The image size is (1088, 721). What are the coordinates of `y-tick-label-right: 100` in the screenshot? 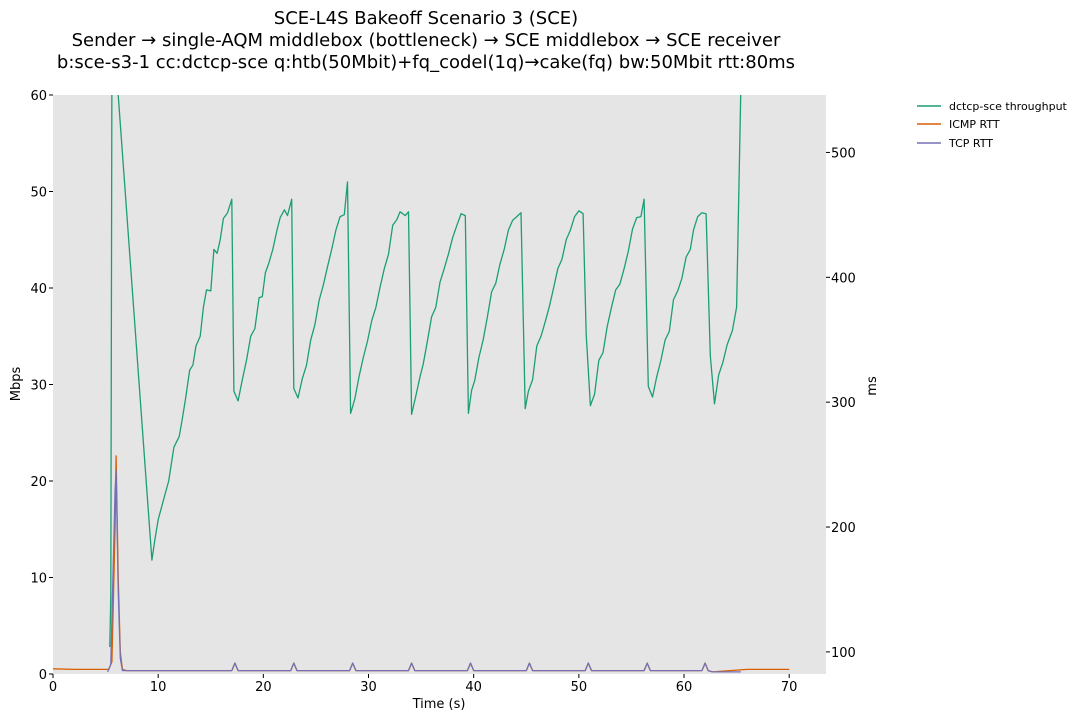 It's located at (843, 653).